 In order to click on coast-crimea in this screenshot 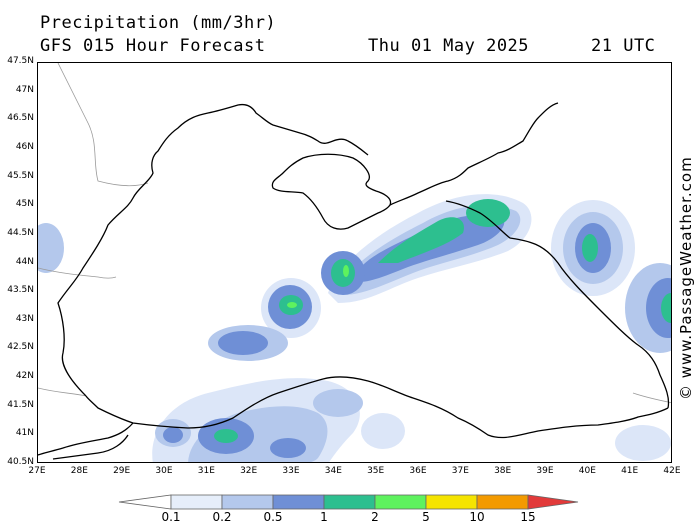, I will do `click(331, 191)`.